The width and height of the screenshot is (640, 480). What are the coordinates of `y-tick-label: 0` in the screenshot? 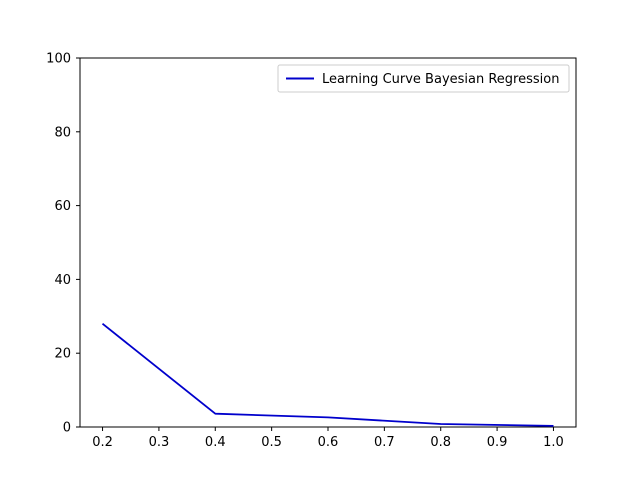 It's located at (67, 428).